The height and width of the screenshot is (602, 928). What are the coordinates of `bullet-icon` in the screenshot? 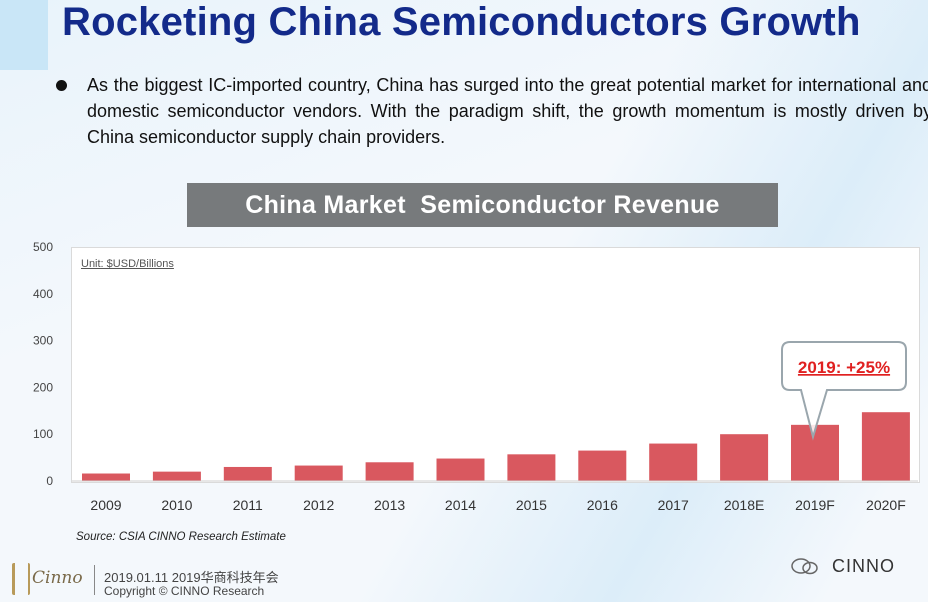 It's located at (61, 85).